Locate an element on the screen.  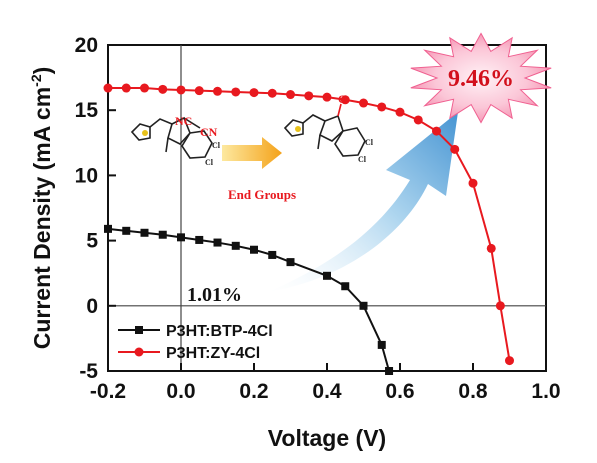
pce-starburst is located at coordinates (481, 78).